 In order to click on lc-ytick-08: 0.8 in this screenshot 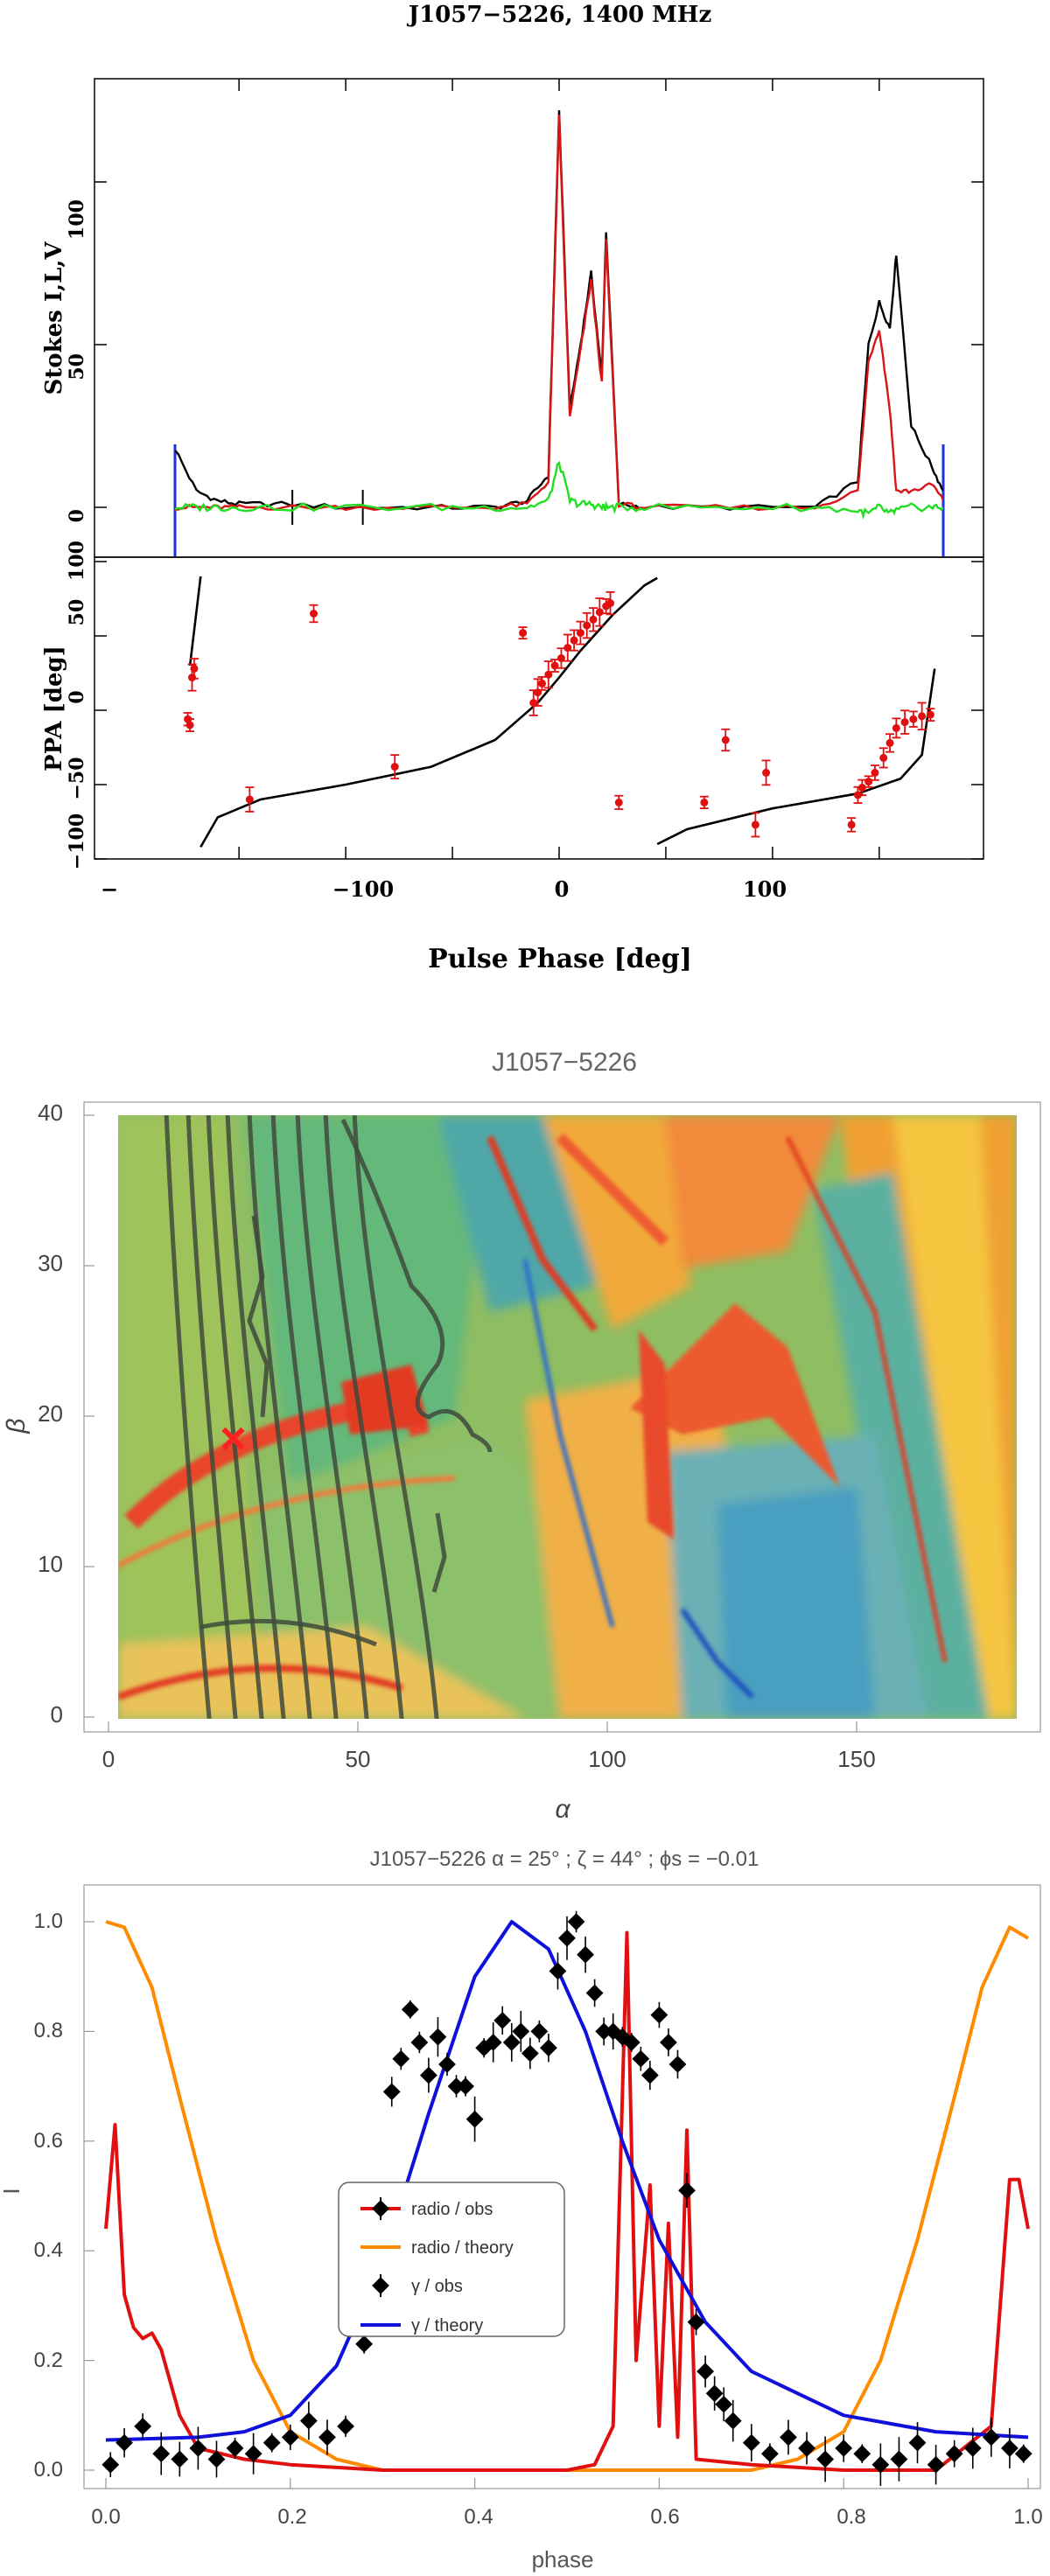, I will do `click(48, 2030)`.